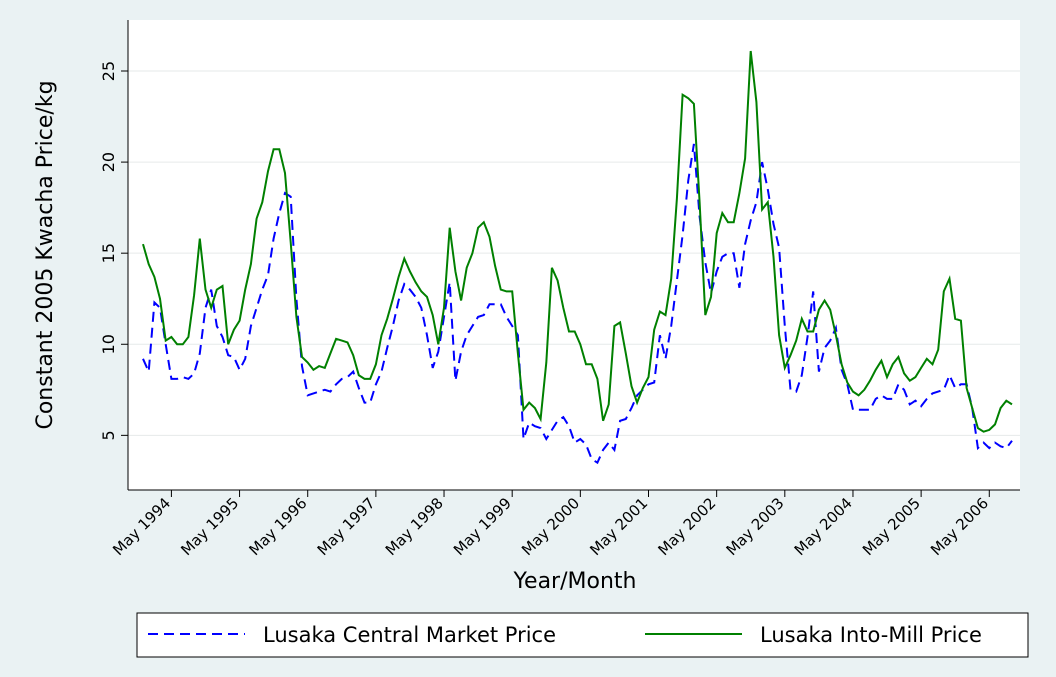 Image resolution: width=1056 pixels, height=677 pixels. What do you see at coordinates (108, 162) in the screenshot?
I see `y-tick-label: 20` at bounding box center [108, 162].